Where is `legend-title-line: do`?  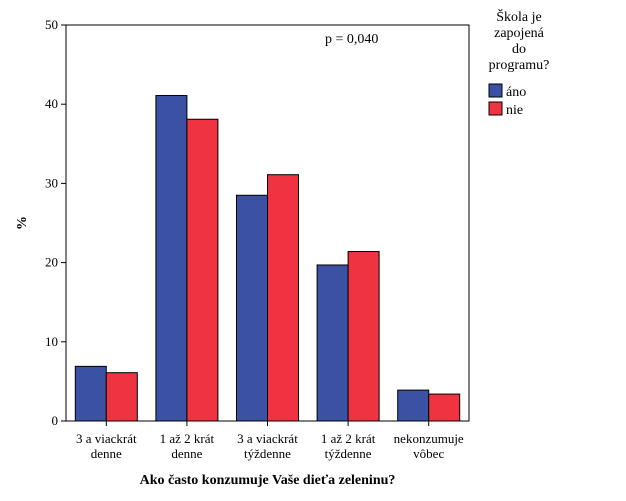
legend-title-line: do is located at coordinates (519, 49).